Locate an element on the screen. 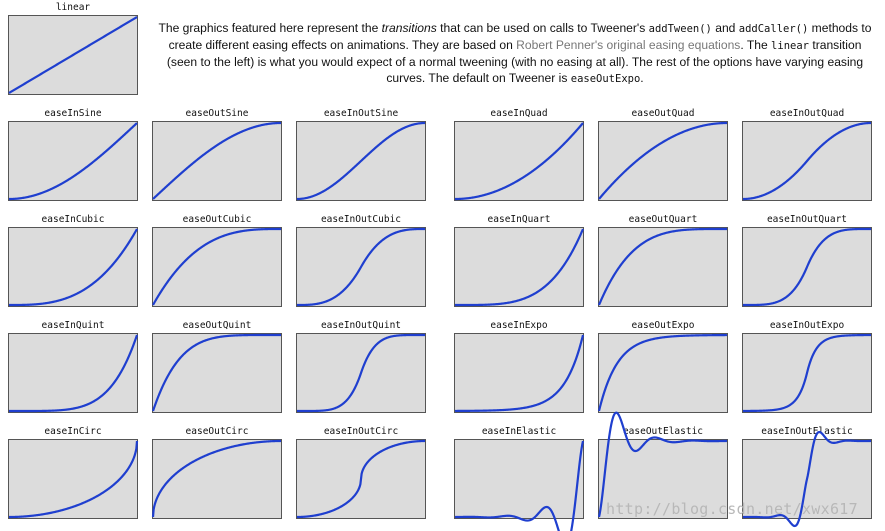 The width and height of the screenshot is (885, 531). transition-label: easeInSine is located at coordinates (73, 113).